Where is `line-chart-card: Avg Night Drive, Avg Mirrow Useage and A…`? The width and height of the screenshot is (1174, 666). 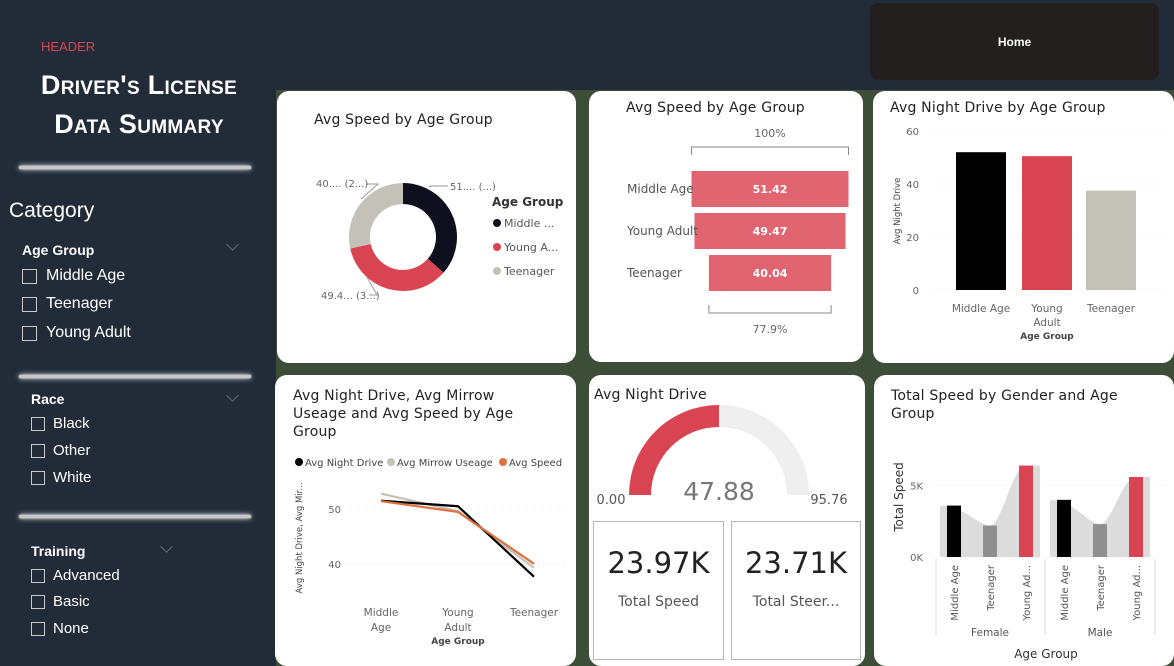 line-chart-card: Avg Night Drive, Avg Mirrow Useage and A… is located at coordinates (425, 520).